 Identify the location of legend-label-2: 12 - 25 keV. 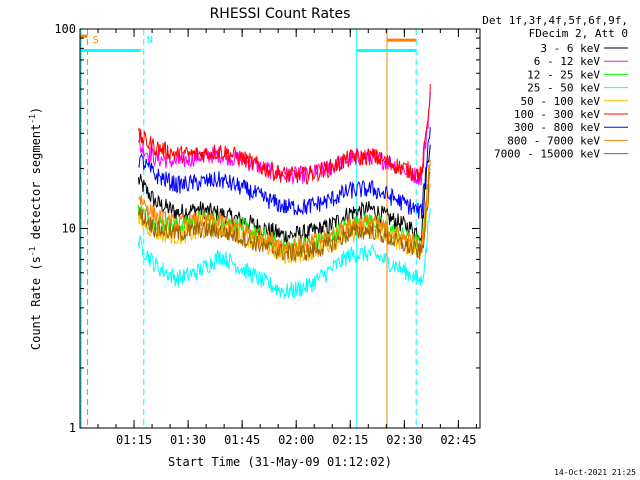
(563, 74).